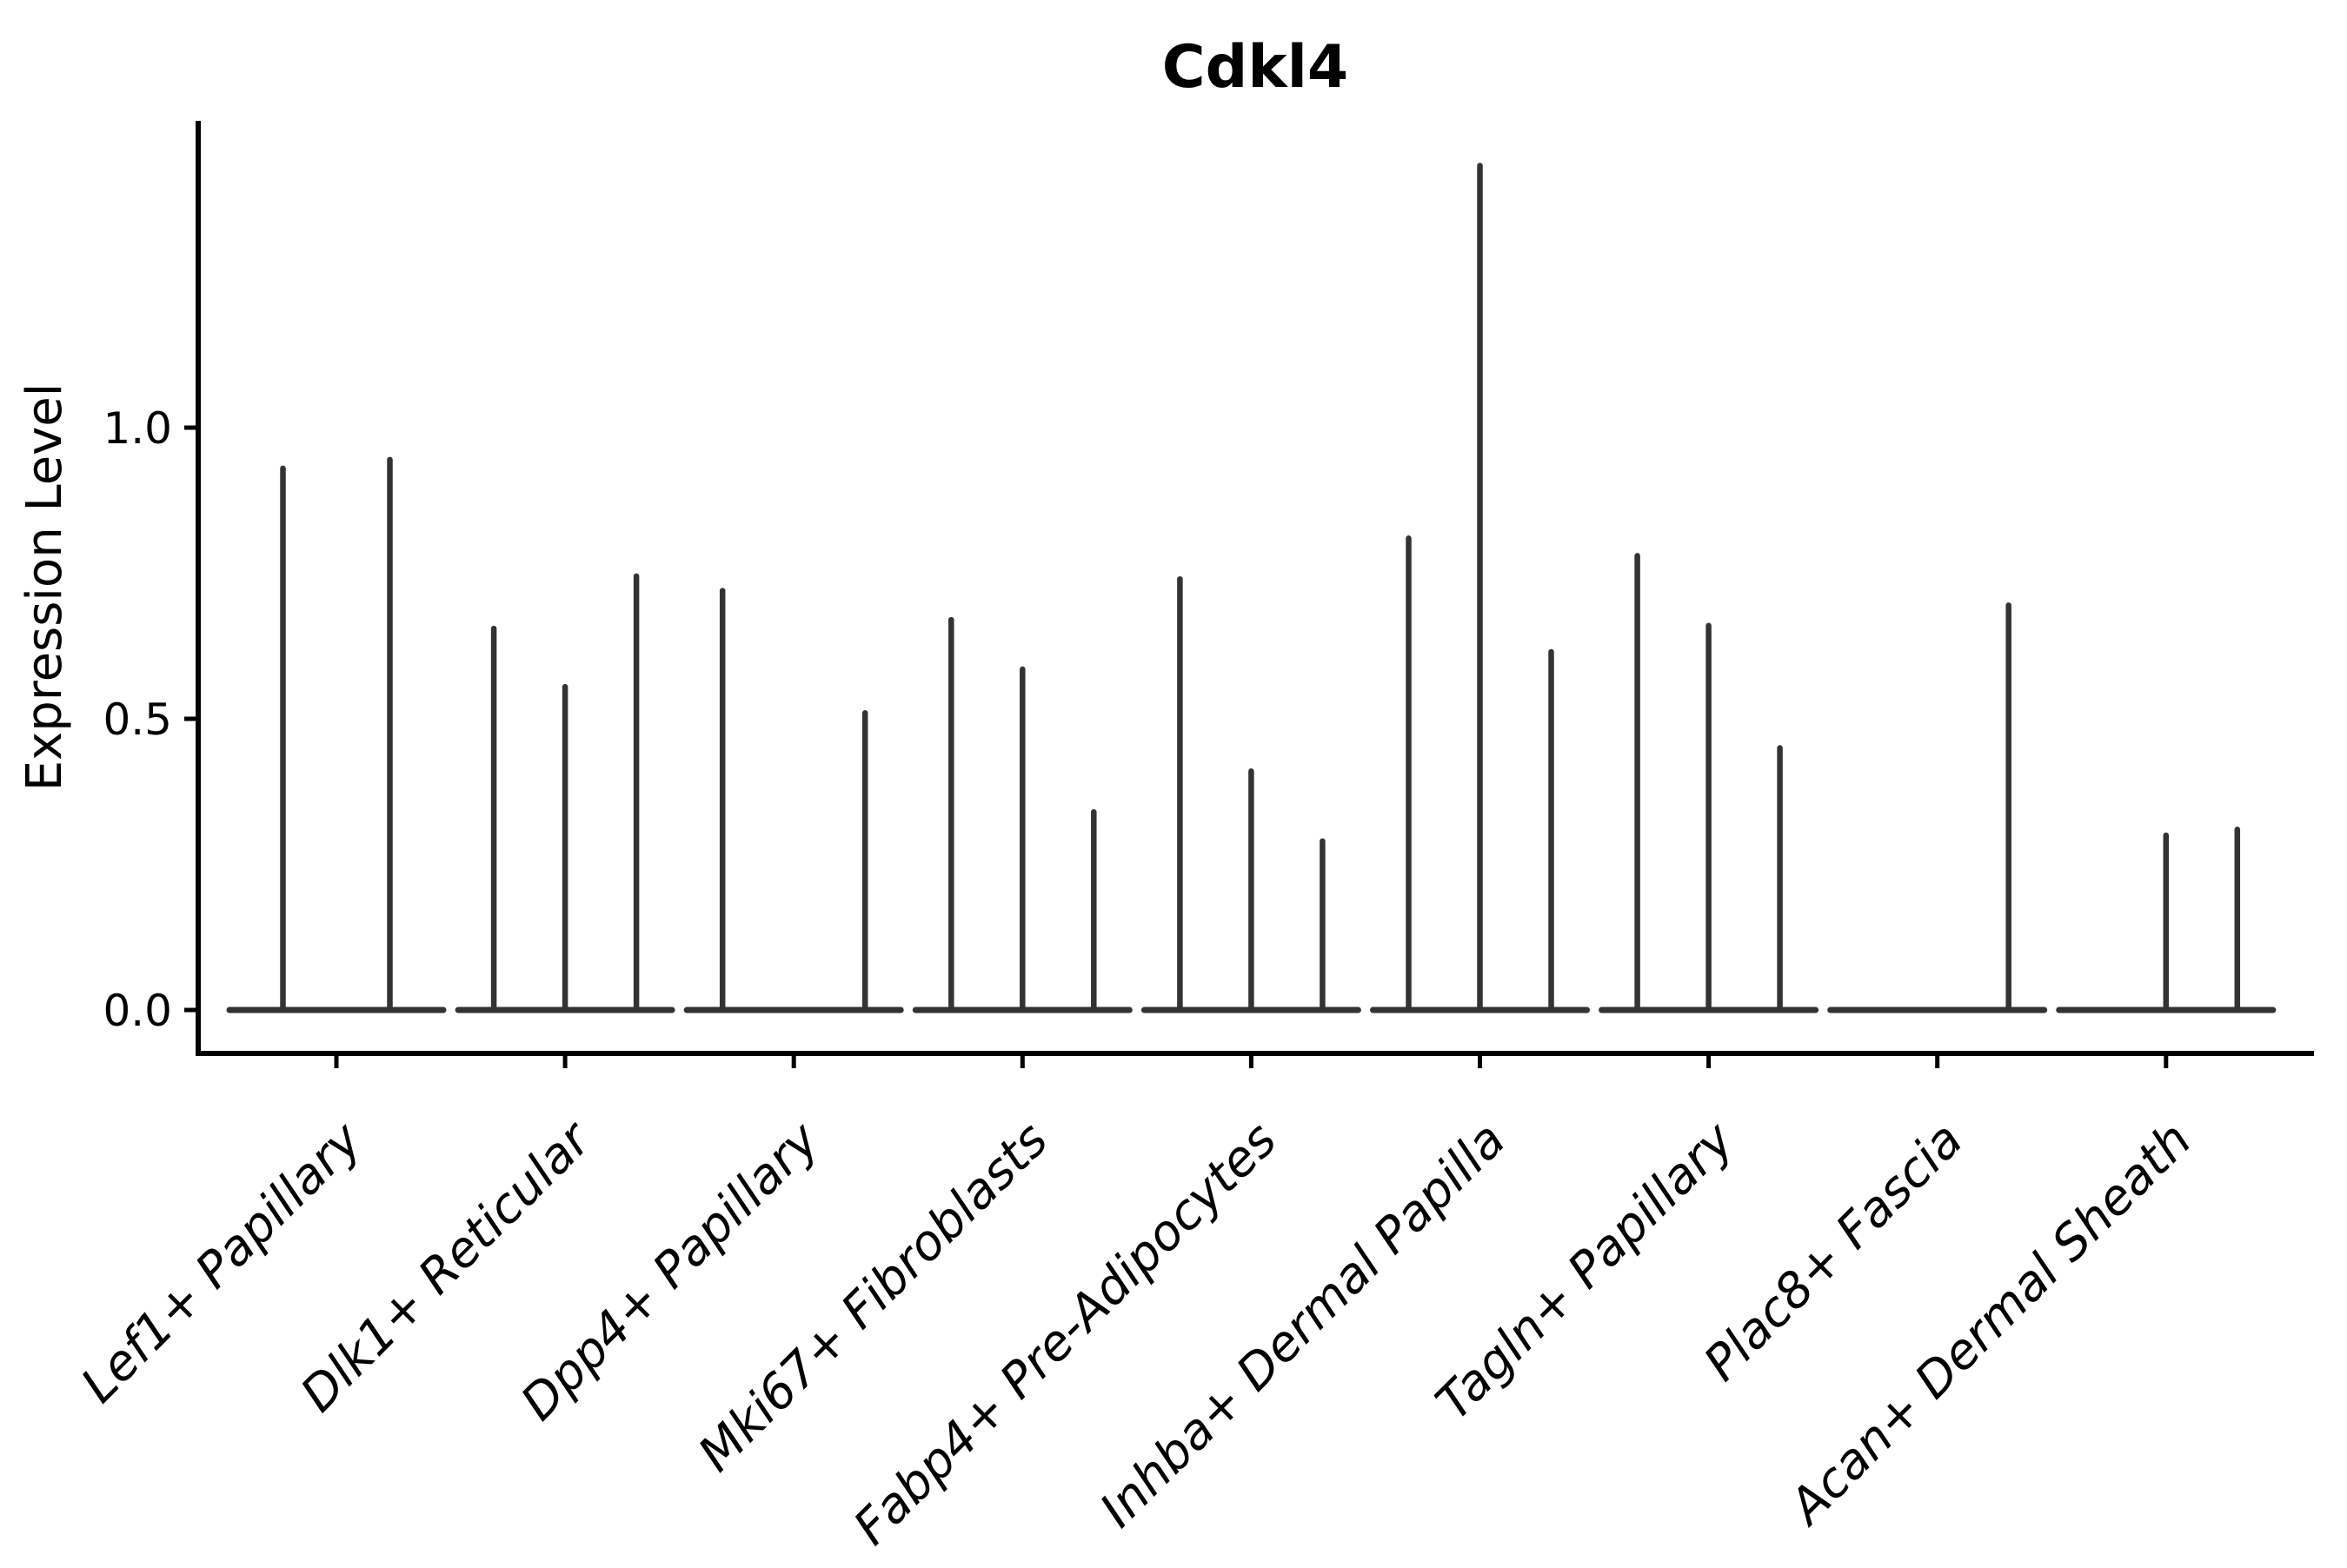 The height and width of the screenshot is (1568, 2347). What do you see at coordinates (1302, 1325) in the screenshot?
I see `x-tick-label: Inhba+ Dermal Papilla` at bounding box center [1302, 1325].